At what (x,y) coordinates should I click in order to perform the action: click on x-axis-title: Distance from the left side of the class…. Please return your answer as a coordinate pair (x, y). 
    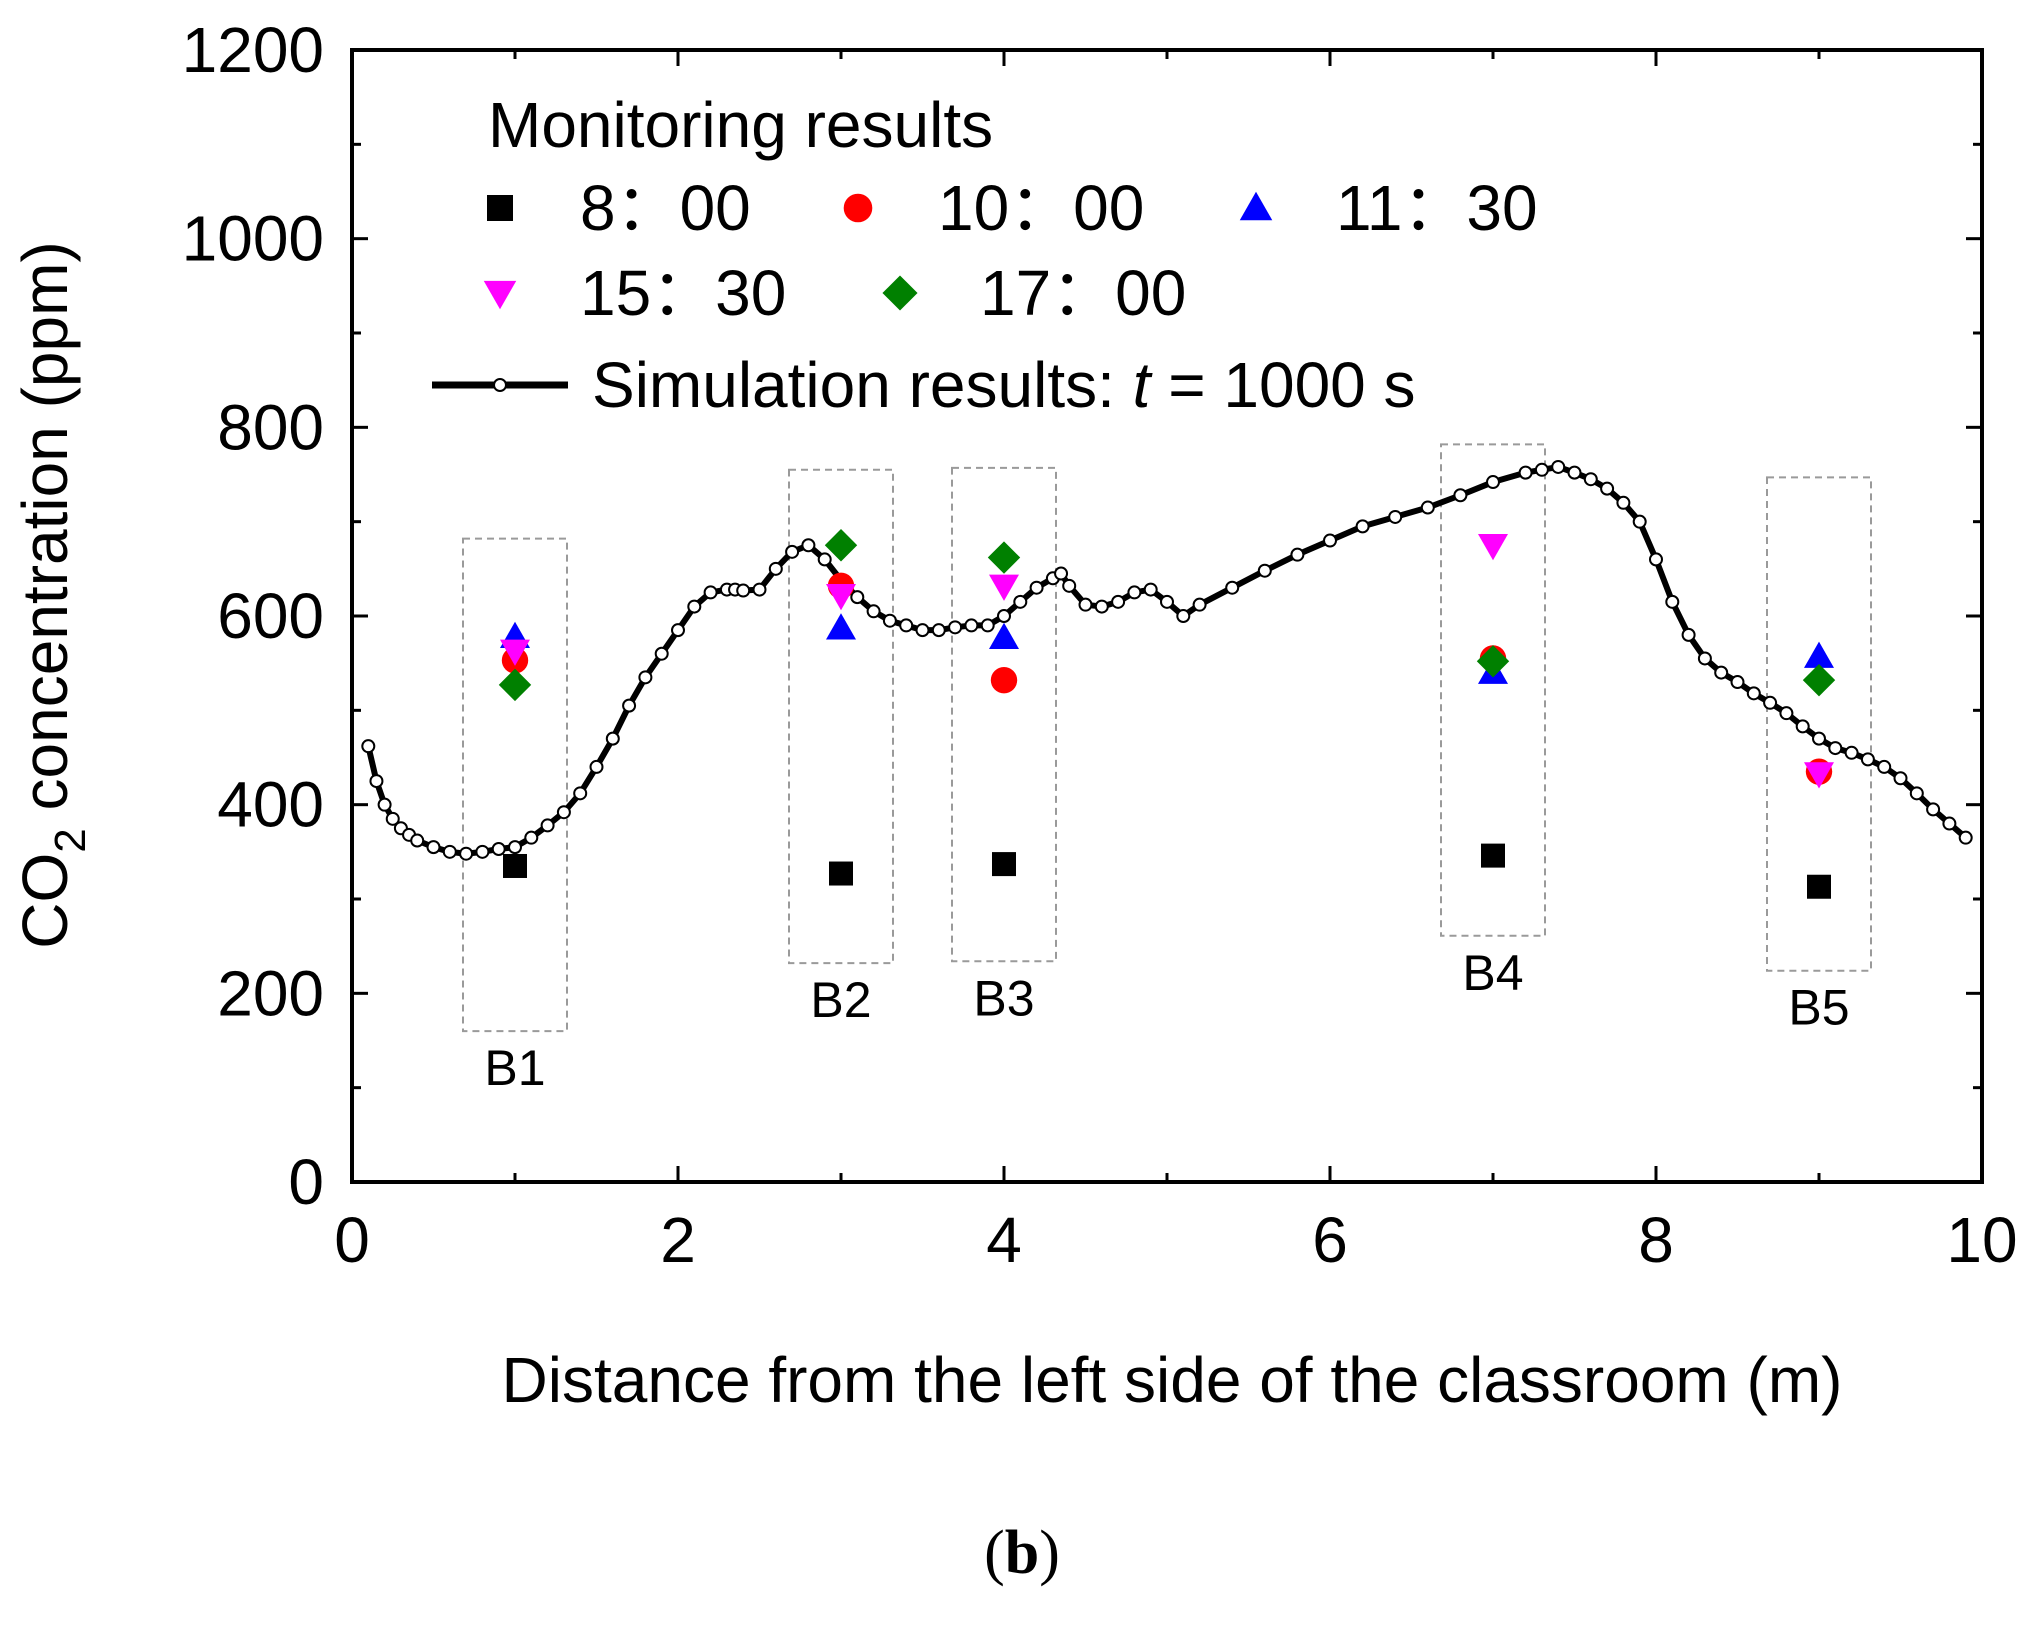
    Looking at the image, I should click on (1172, 1380).